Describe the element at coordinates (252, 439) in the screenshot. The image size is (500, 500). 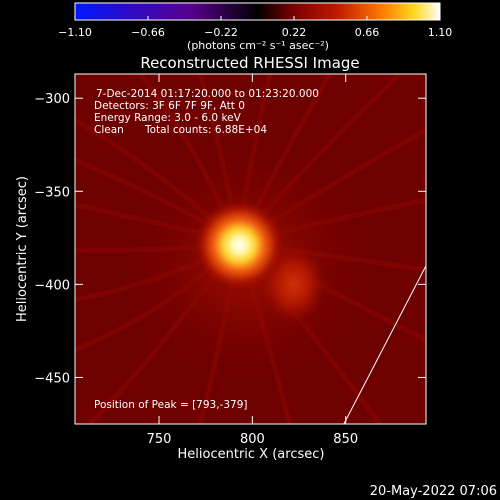
I see `x-tick-label: 800` at that location.